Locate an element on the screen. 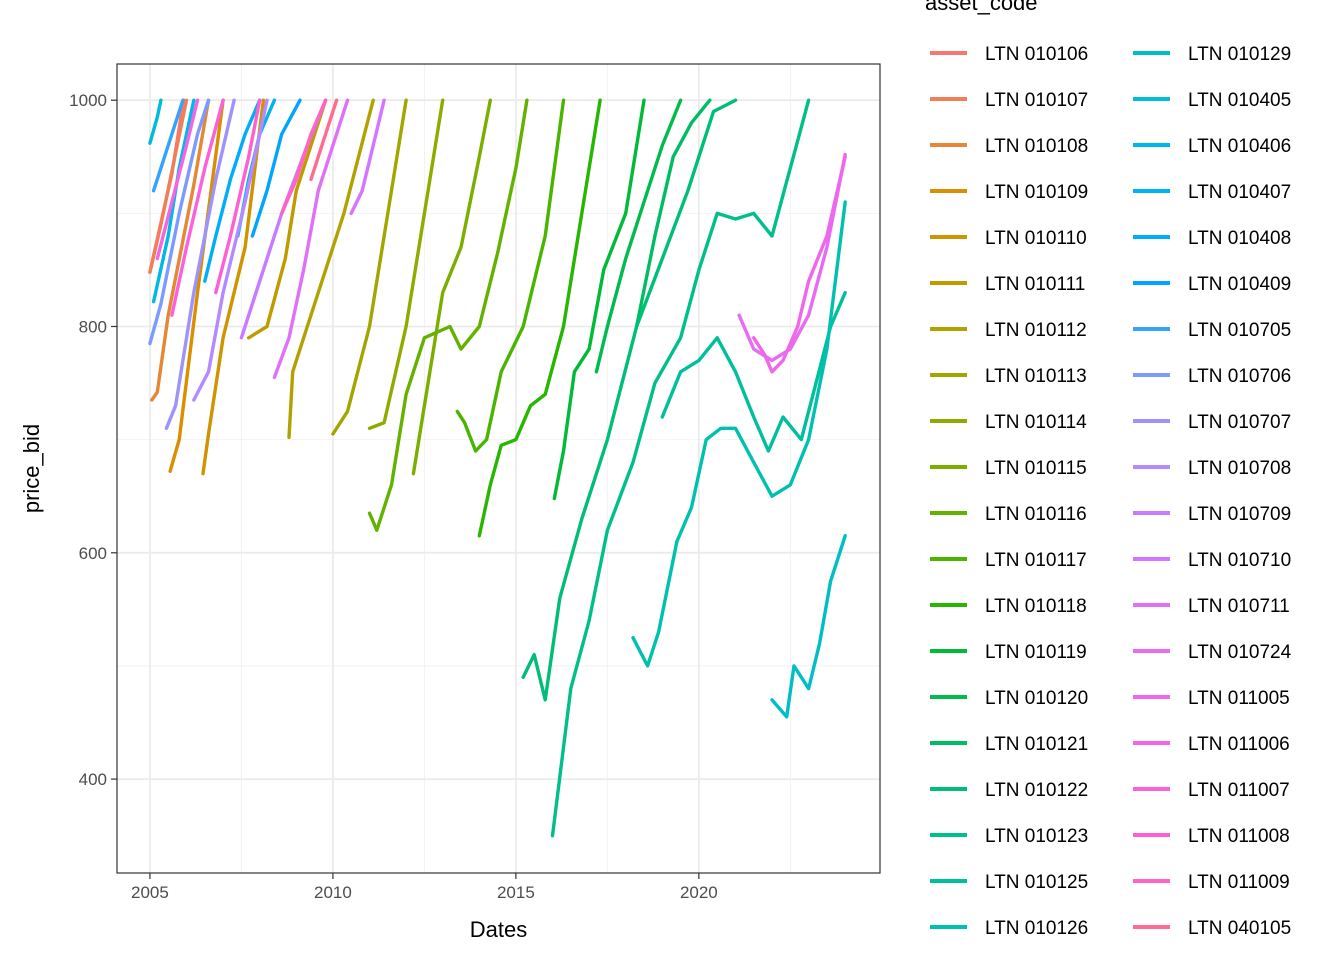 This screenshot has width=1344, height=960. legend-label: LTN 010121 is located at coordinates (1036, 744).